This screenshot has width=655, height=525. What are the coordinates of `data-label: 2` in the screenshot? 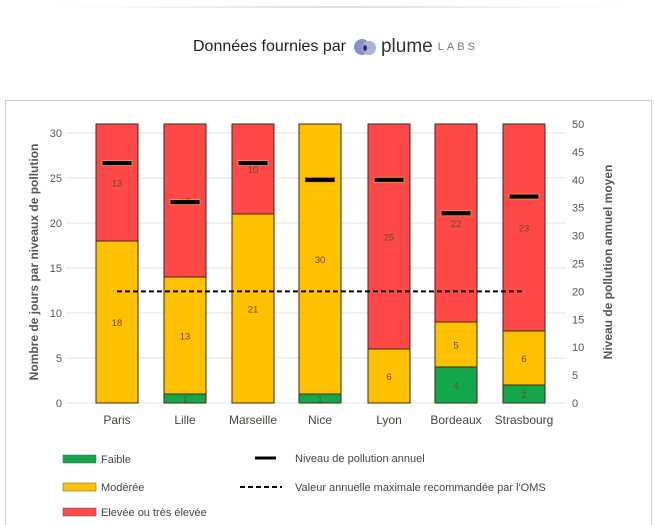 It's located at (523, 395).